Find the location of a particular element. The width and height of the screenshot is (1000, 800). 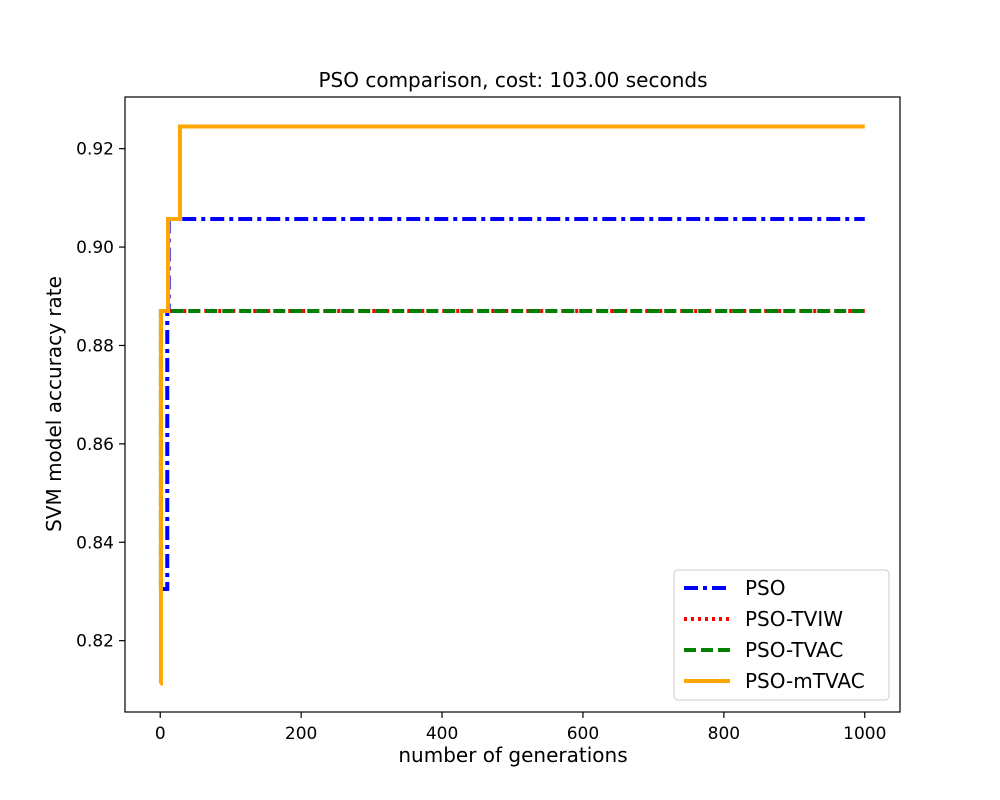

x-tick-label: 800 is located at coordinates (724, 734).